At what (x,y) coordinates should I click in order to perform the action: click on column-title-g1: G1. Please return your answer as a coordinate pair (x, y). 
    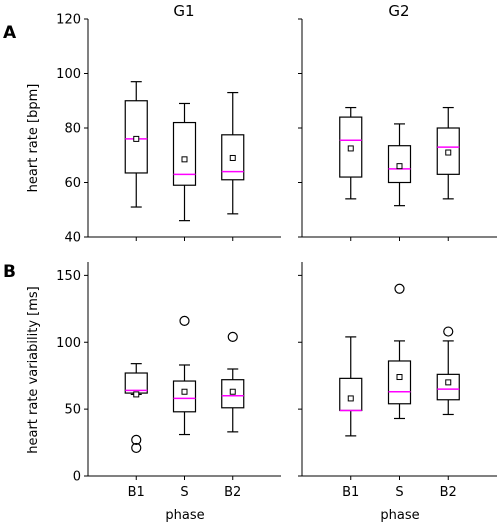
    Looking at the image, I should click on (183, 11).